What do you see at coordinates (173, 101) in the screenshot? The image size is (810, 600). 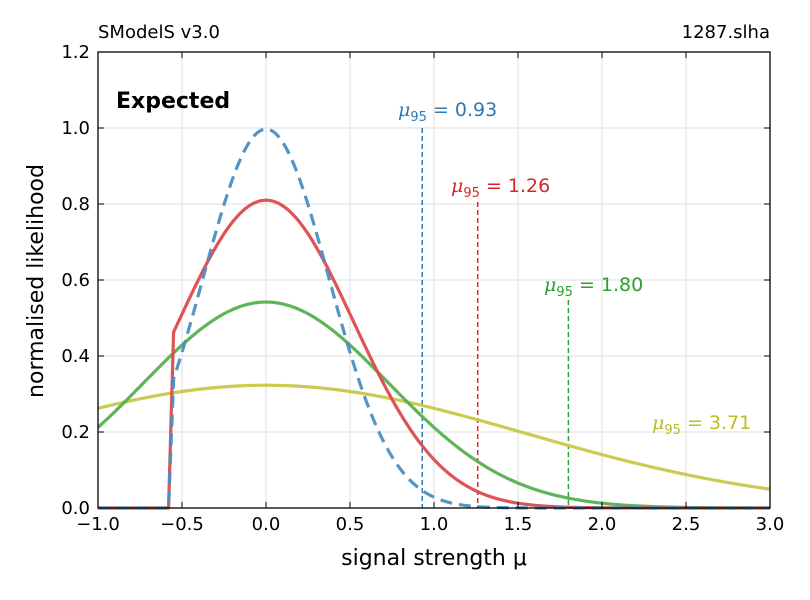 I see `expected-label: Expected` at bounding box center [173, 101].